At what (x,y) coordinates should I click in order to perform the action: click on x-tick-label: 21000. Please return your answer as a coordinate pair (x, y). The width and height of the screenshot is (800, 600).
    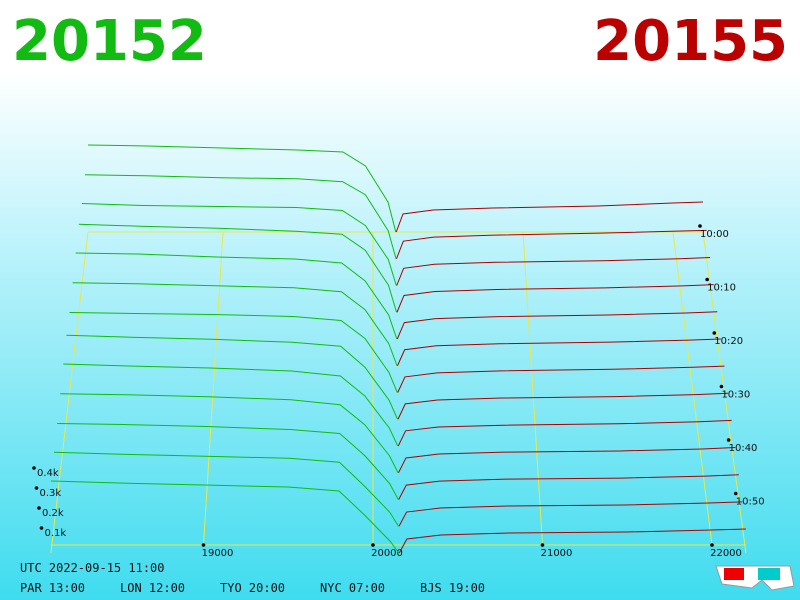
    Looking at the image, I should click on (557, 553).